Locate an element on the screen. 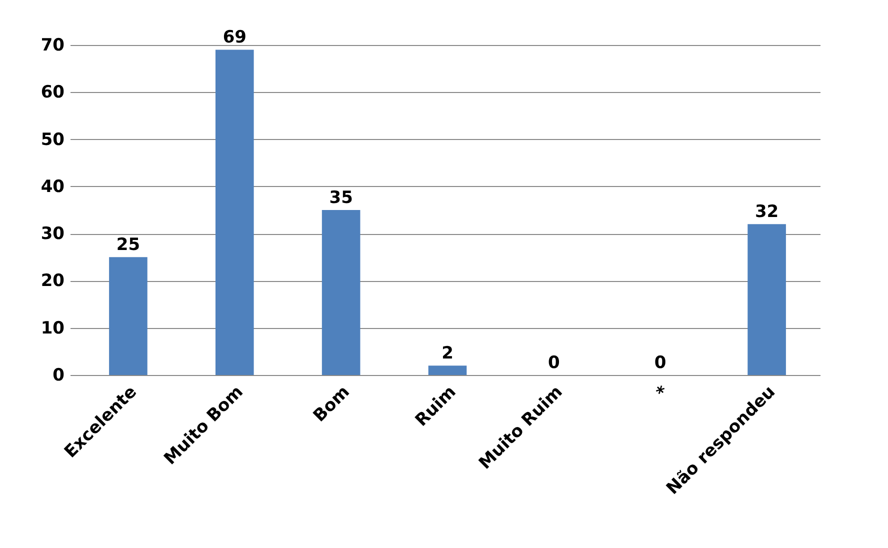 Image resolution: width=888 pixels, height=548 pixels. y-tick-label: 10 is located at coordinates (52, 328).